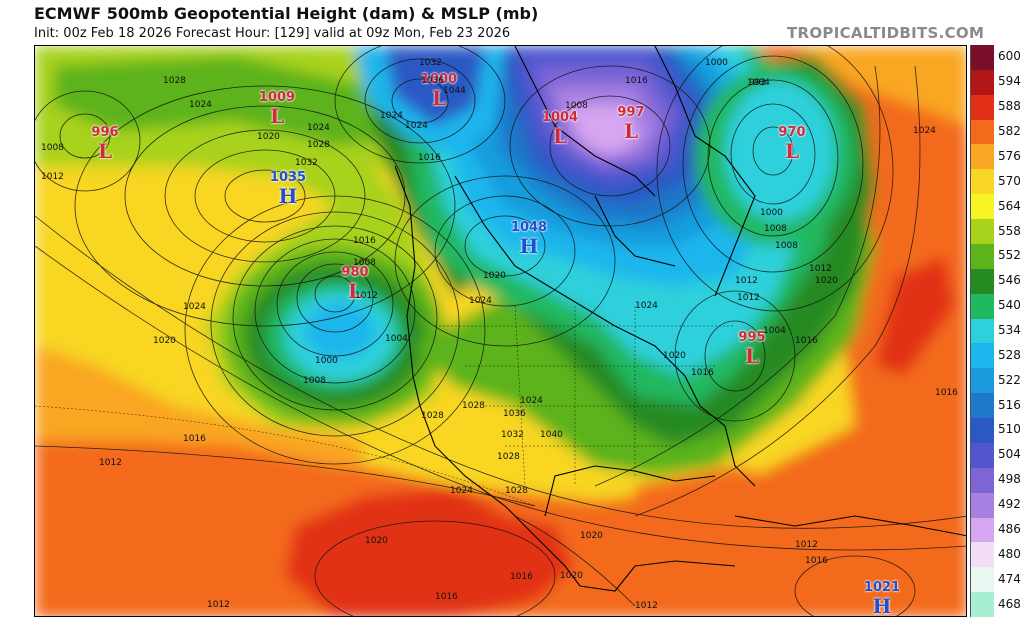  What do you see at coordinates (1009, 230) in the screenshot?
I see `colorbar-label: 558` at bounding box center [1009, 230].